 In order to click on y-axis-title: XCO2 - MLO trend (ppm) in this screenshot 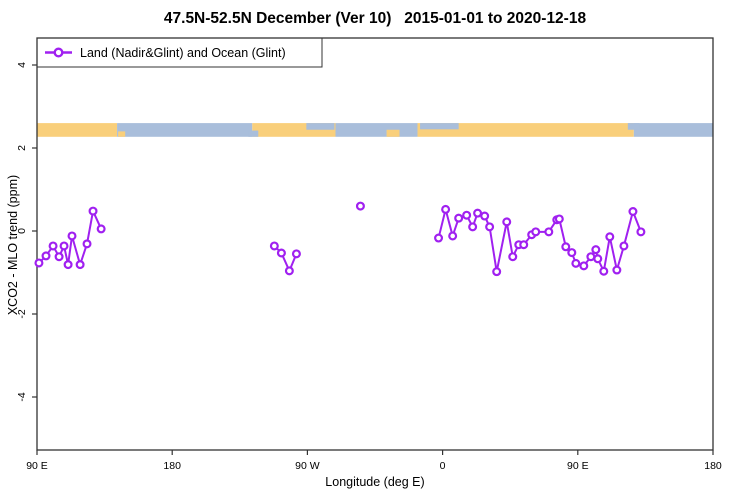, I will do `click(13, 245)`.